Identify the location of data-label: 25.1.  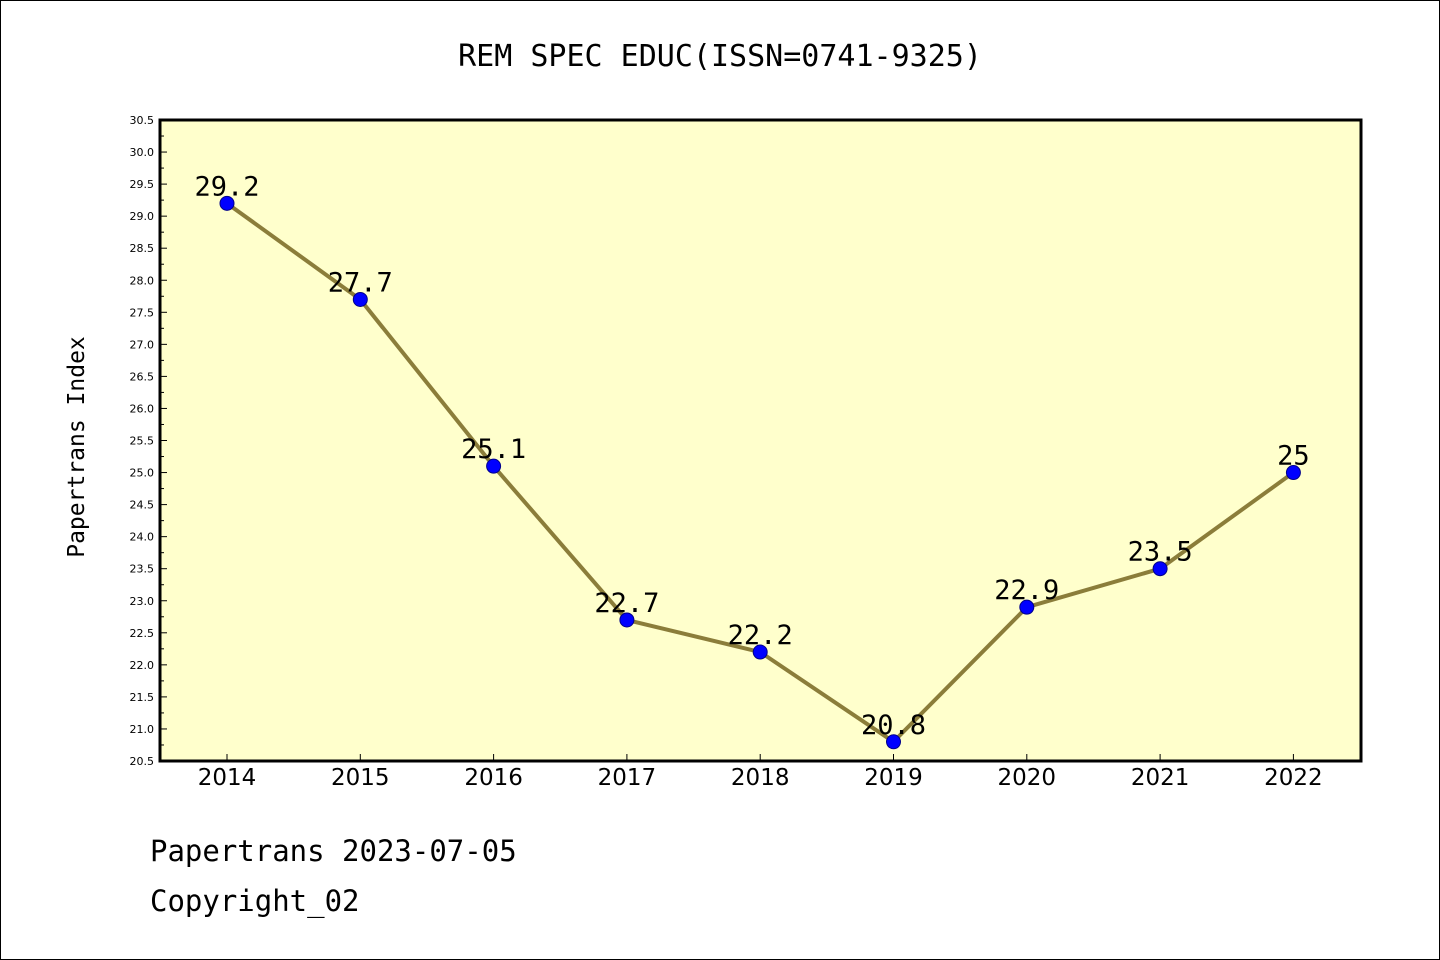
(493, 449).